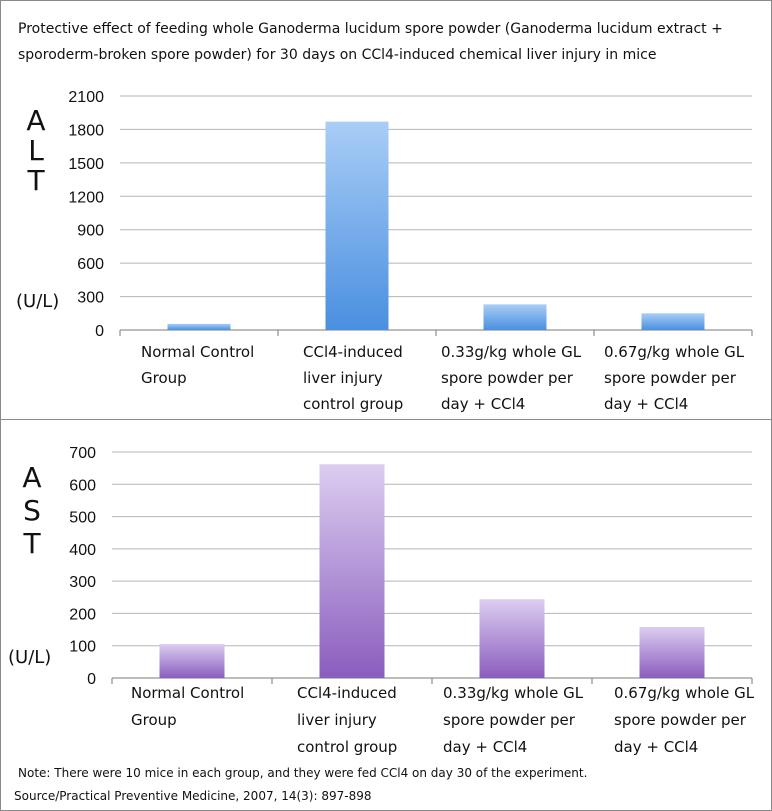 The height and width of the screenshot is (811, 772). I want to click on alt-category-label: 0.67g/kg whole GL, so click(674, 352).